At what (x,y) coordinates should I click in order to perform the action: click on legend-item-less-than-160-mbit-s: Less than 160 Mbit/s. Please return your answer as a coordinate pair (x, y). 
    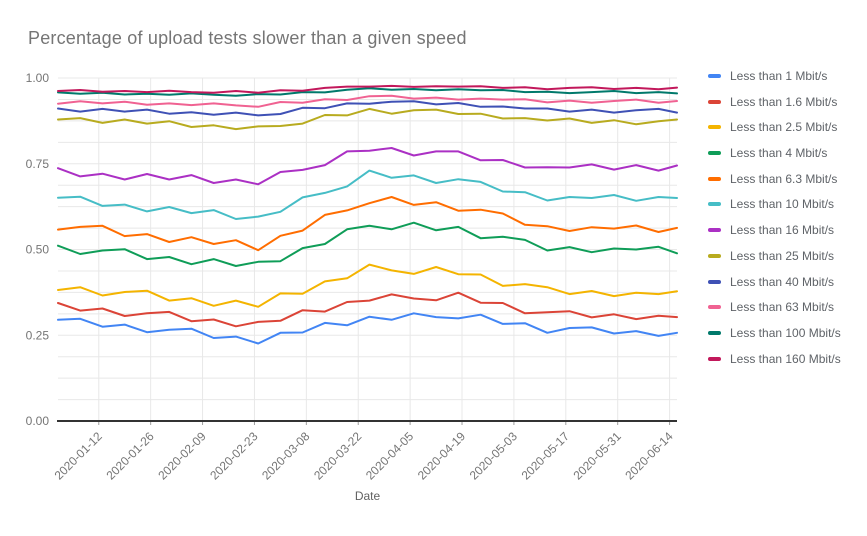
    Looking at the image, I should click on (774, 359).